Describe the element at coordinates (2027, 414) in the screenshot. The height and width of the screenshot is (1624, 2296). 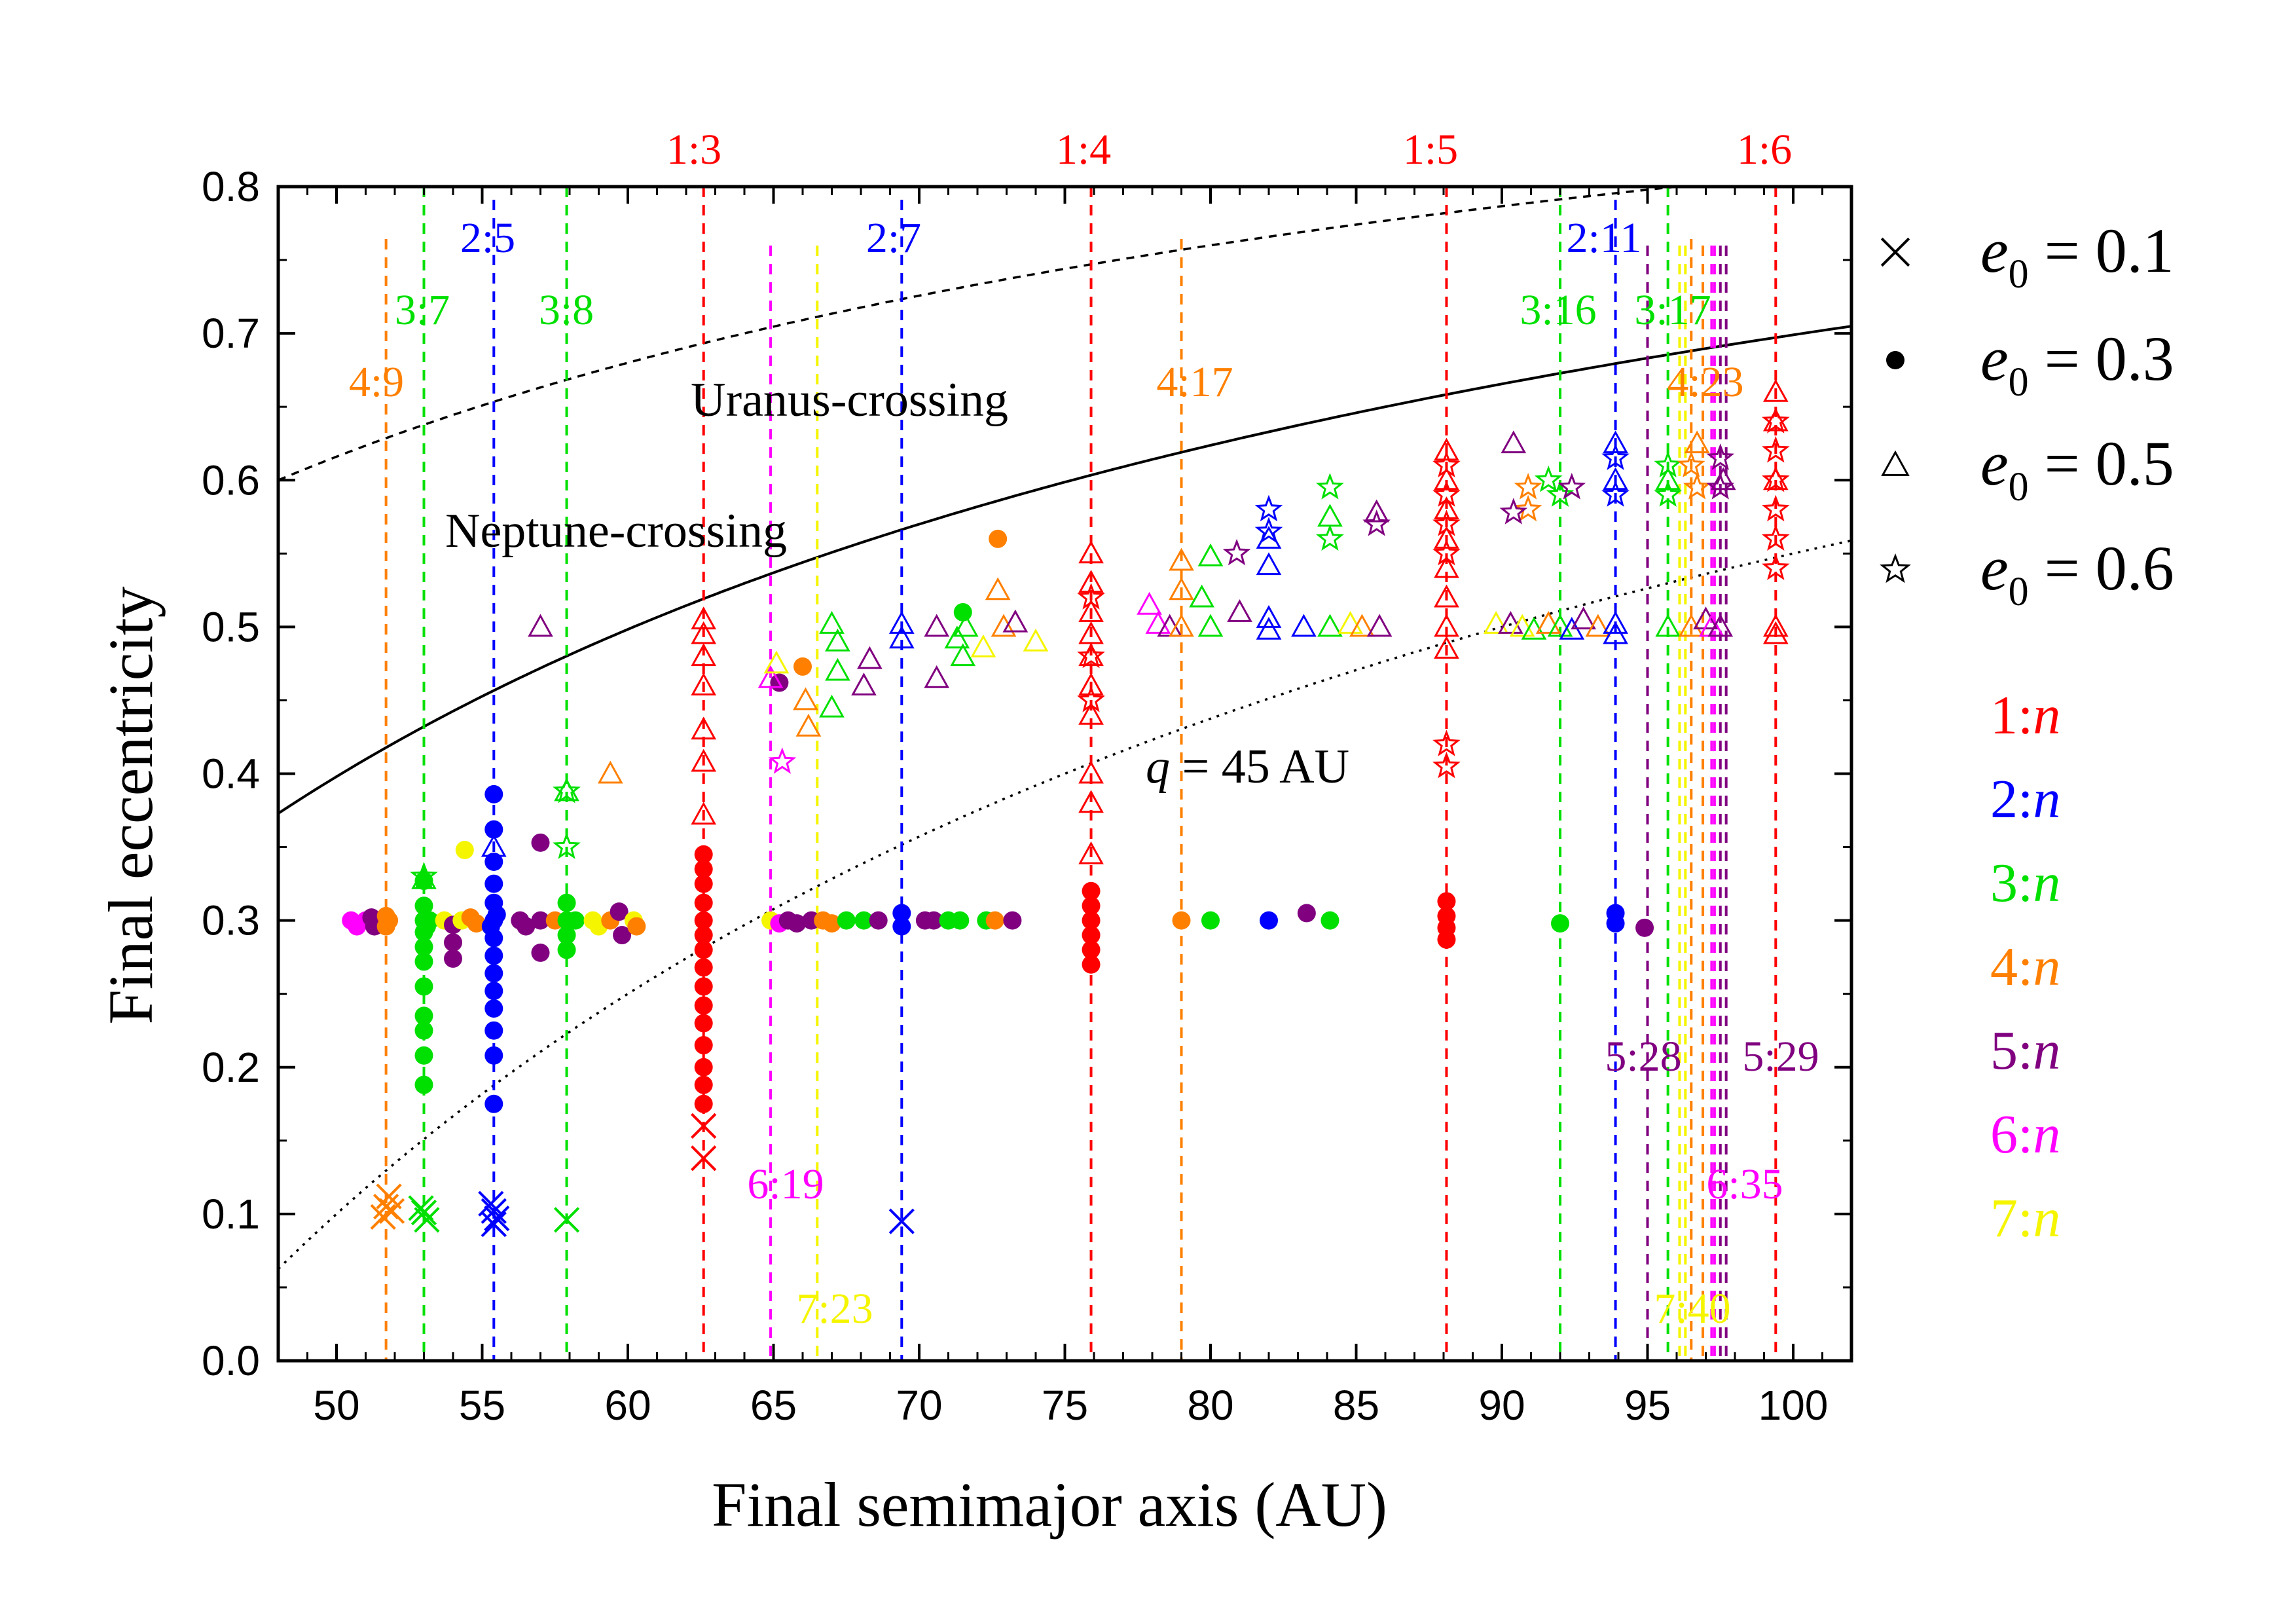
I see `legend-marker-types: e0 = 0.1e0 = 0.3e0 = 0.5e0 = 0.6` at that location.